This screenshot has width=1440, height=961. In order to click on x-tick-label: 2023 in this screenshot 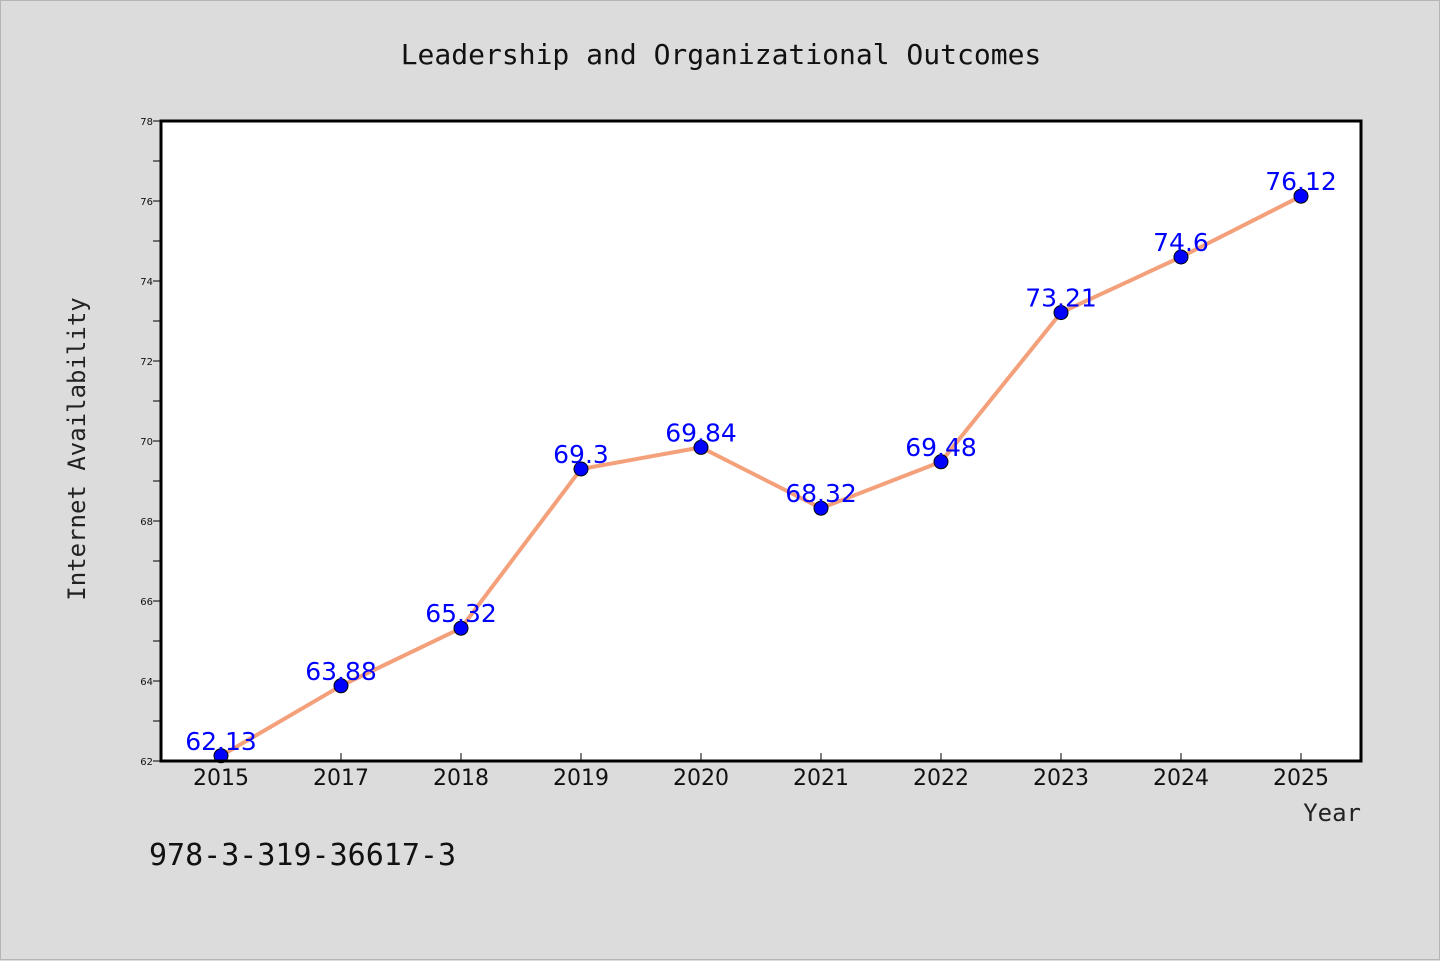, I will do `click(1061, 778)`.